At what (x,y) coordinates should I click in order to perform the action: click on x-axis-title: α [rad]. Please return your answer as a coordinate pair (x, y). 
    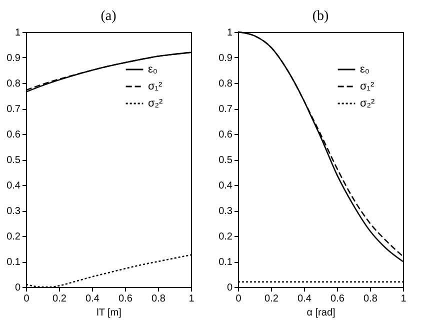
    Looking at the image, I should click on (321, 313).